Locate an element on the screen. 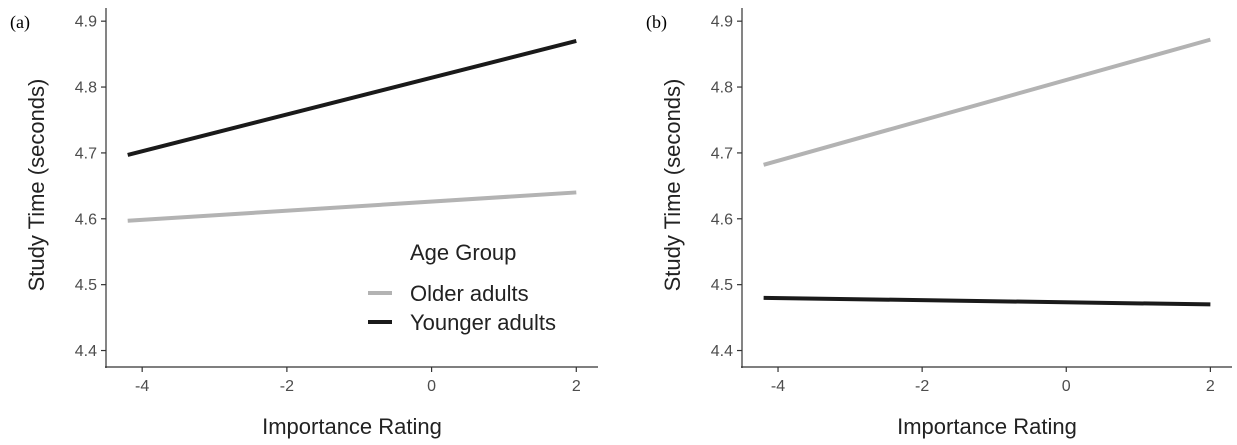 This screenshot has width=1237, height=445. panel-a-y-axis-title: Study Time (seconds) is located at coordinates (36, 185).